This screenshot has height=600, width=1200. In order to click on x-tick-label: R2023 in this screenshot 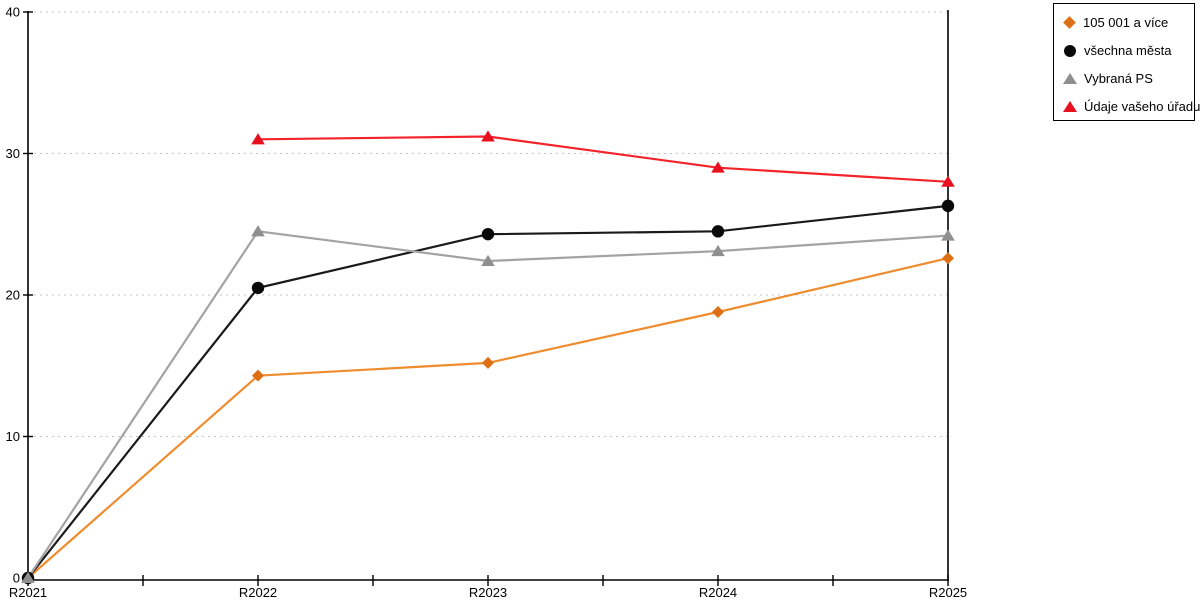, I will do `click(488, 592)`.